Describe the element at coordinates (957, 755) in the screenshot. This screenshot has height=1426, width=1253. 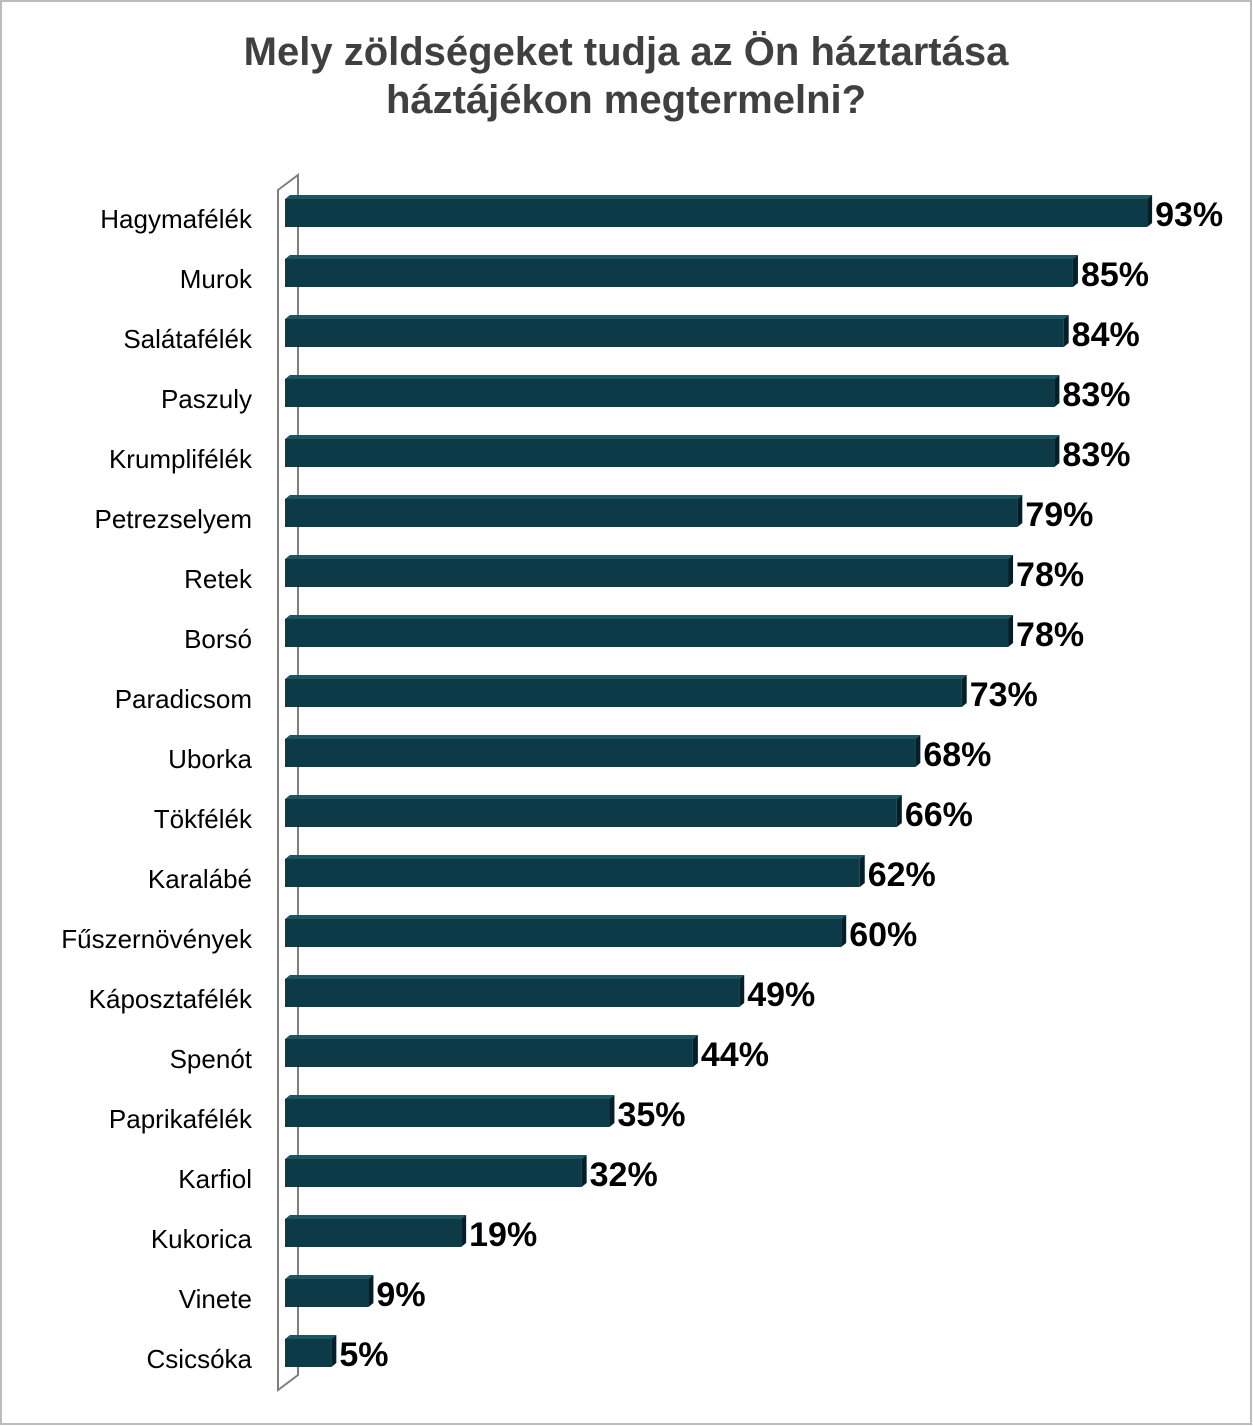
I see `data-label: 68%` at that location.